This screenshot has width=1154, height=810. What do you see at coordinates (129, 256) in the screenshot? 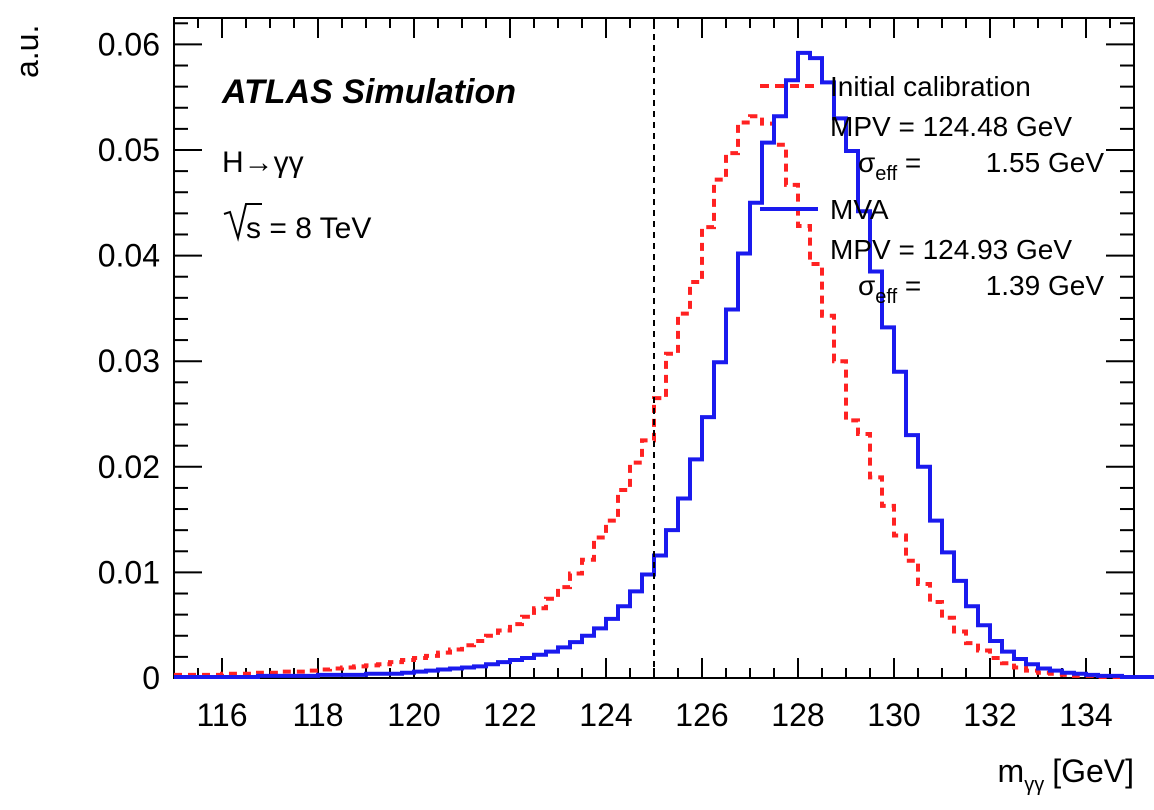
I see `y-tick-label: 0.04` at bounding box center [129, 256].